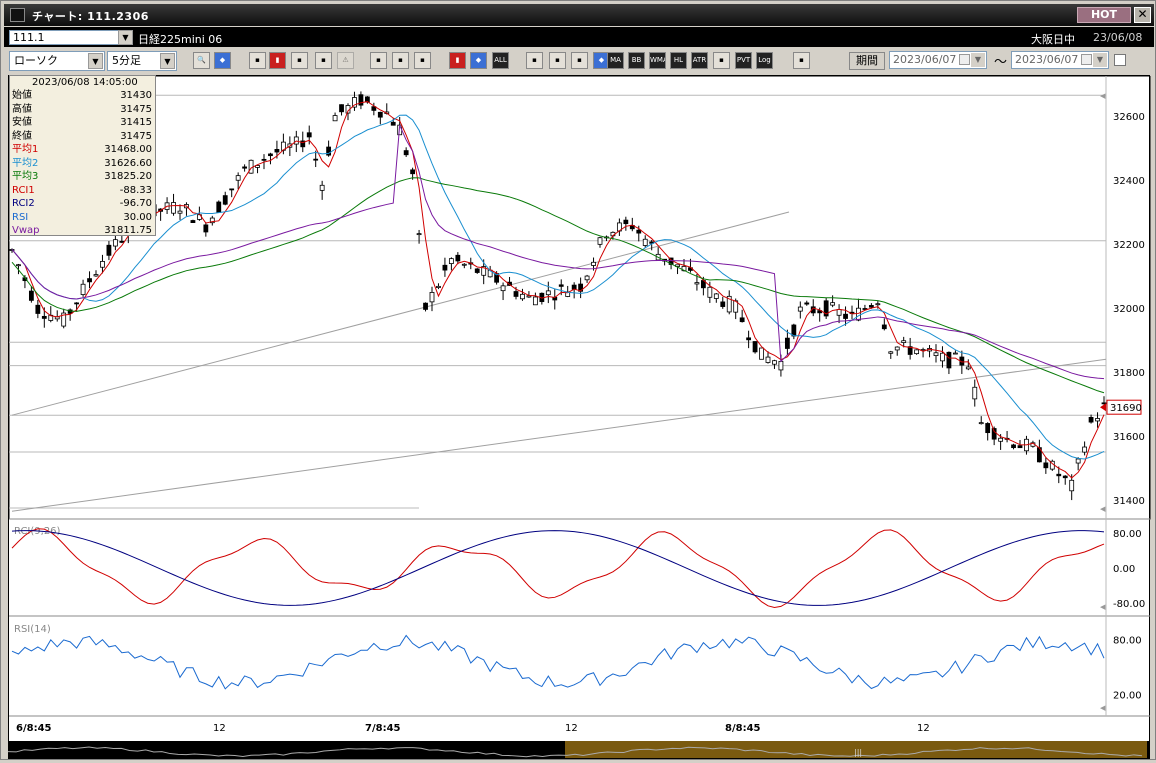 The width and height of the screenshot is (1156, 763). Describe the element at coordinates (678, 60) in the screenshot. I see `hl-icon: HL` at that location.